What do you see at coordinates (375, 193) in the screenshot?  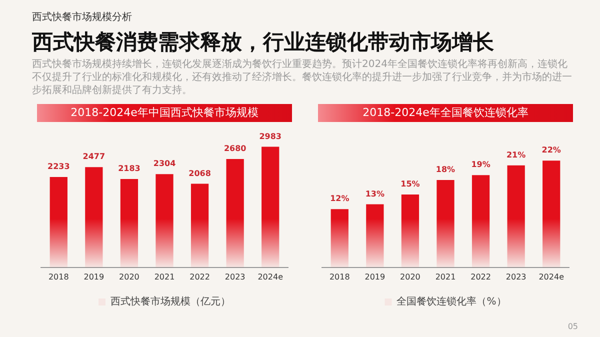 I see `data-label: 13%` at bounding box center [375, 193].